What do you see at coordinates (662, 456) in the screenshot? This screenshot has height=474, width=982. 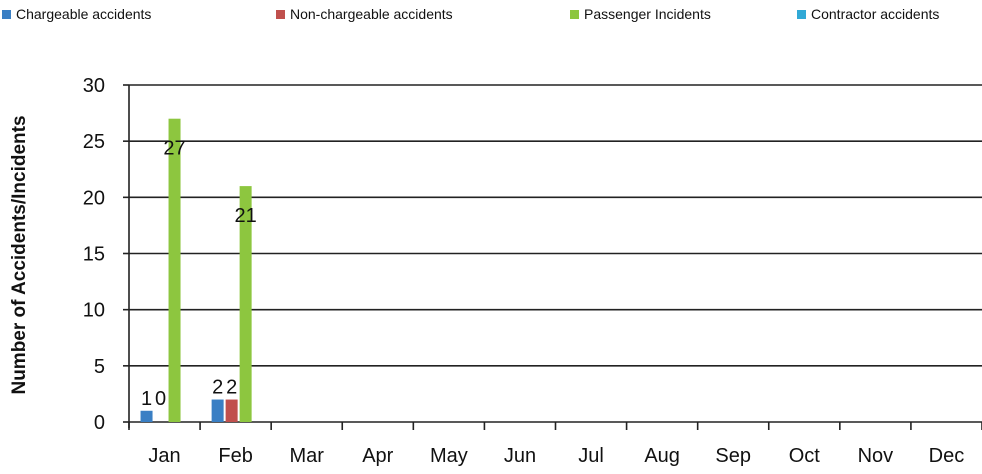 I see `x-tick-label: Aug` at bounding box center [662, 456].